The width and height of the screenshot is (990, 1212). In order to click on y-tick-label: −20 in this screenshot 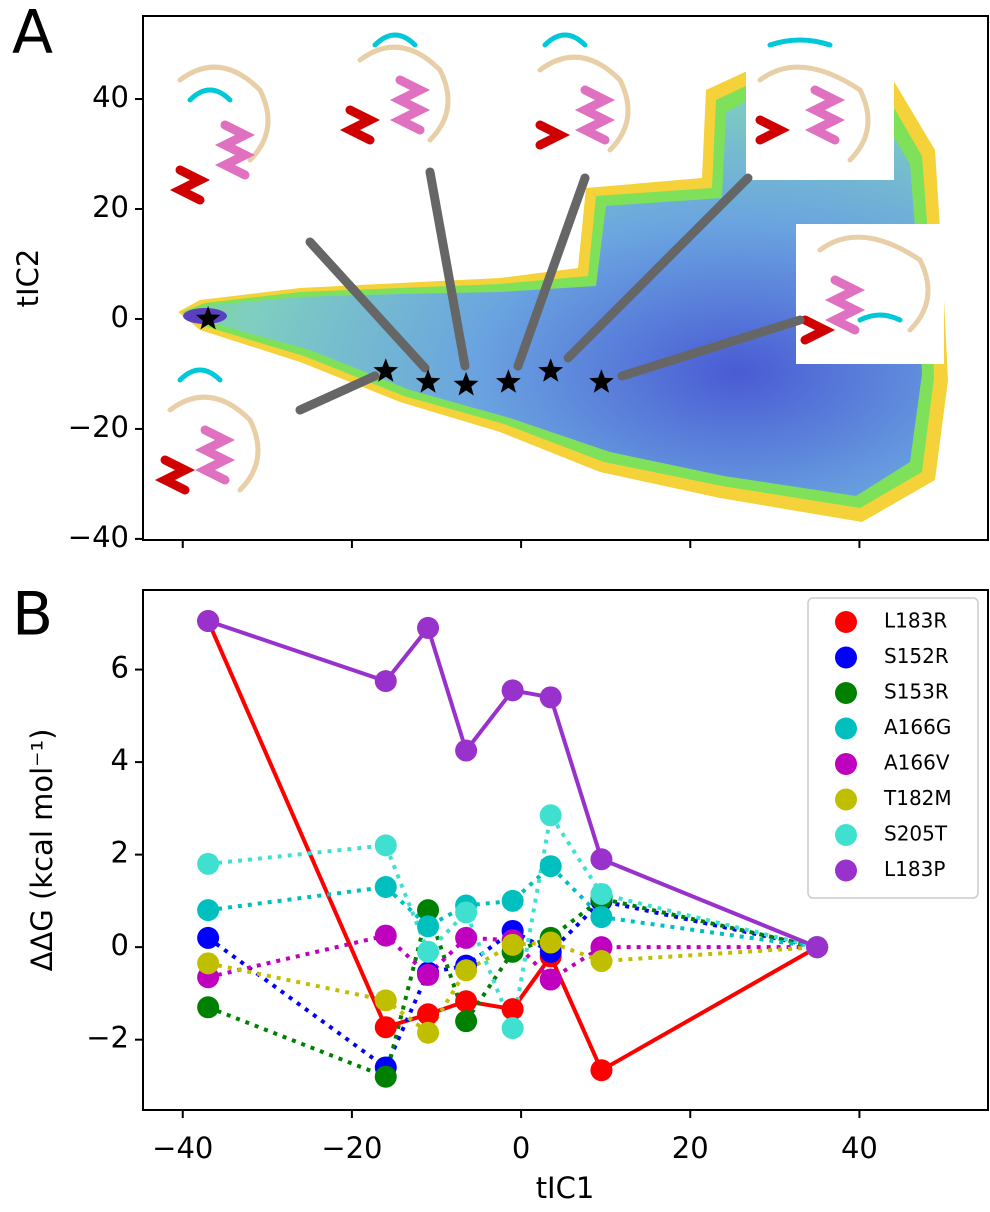, I will do `click(98, 427)`.